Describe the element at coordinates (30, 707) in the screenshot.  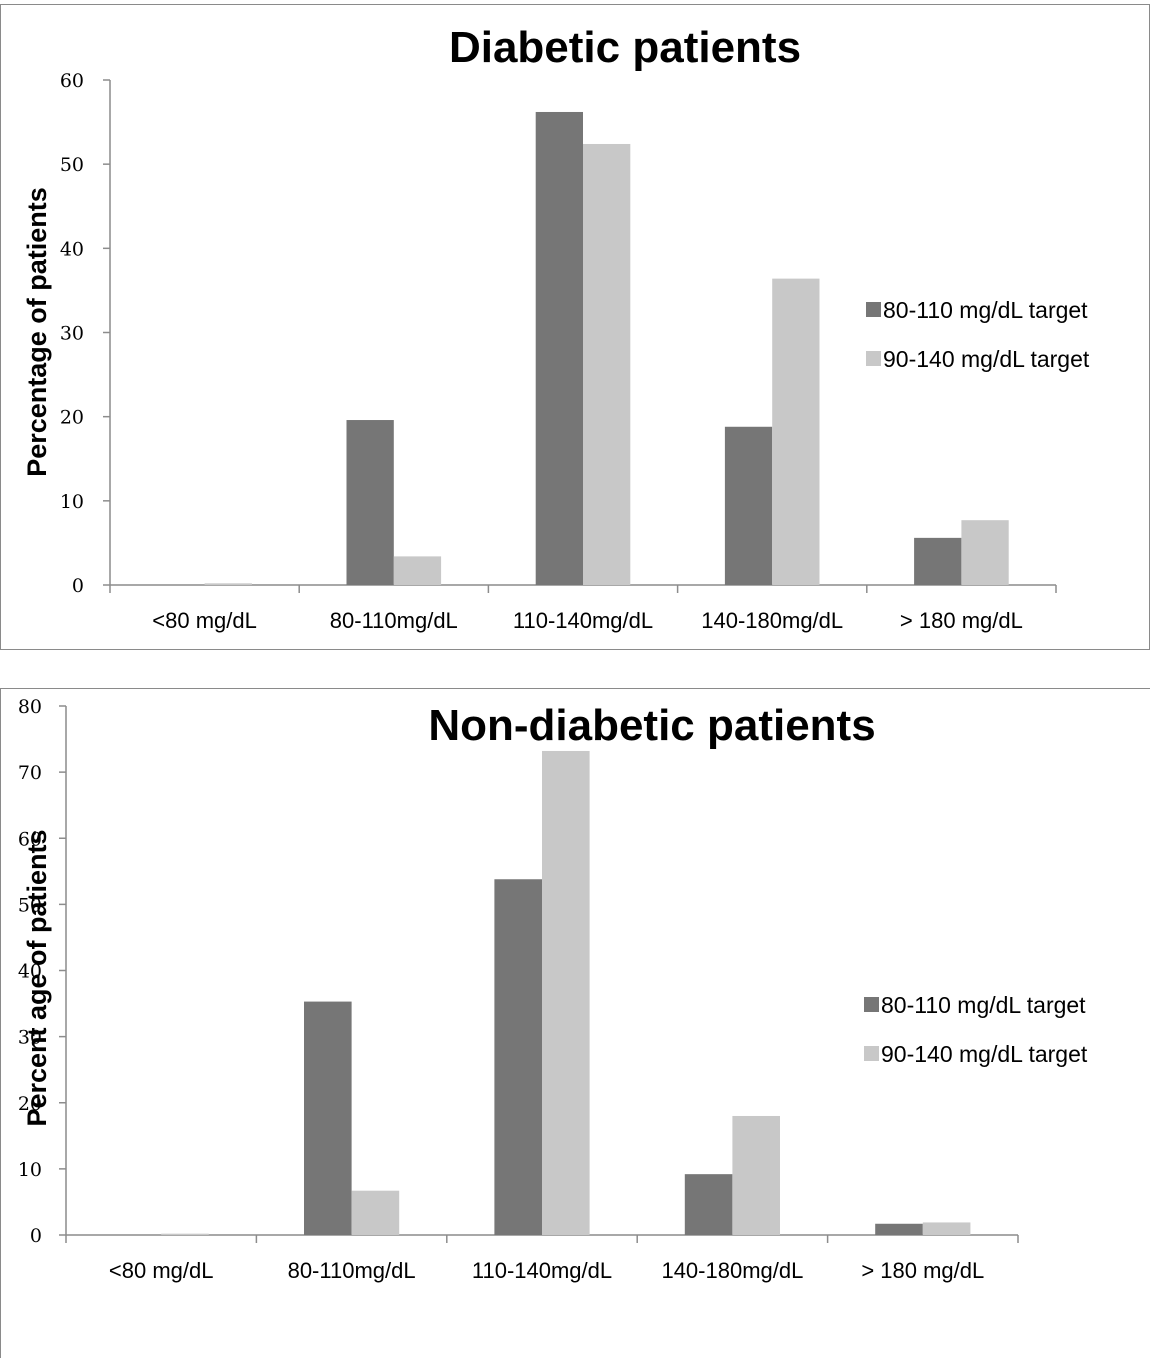
I see `y-tick-label: 80` at that location.